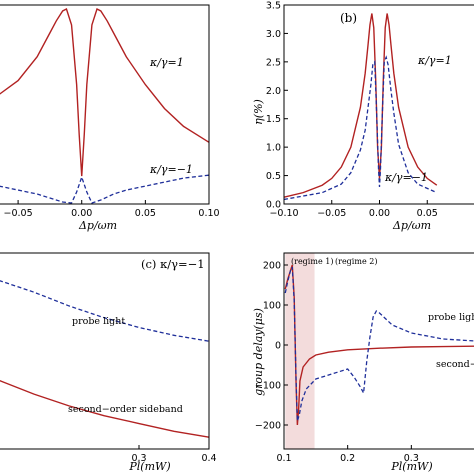 The width and height of the screenshot is (474, 474). I want to click on panel-b-ylabel: η(%), so click(258, 112).